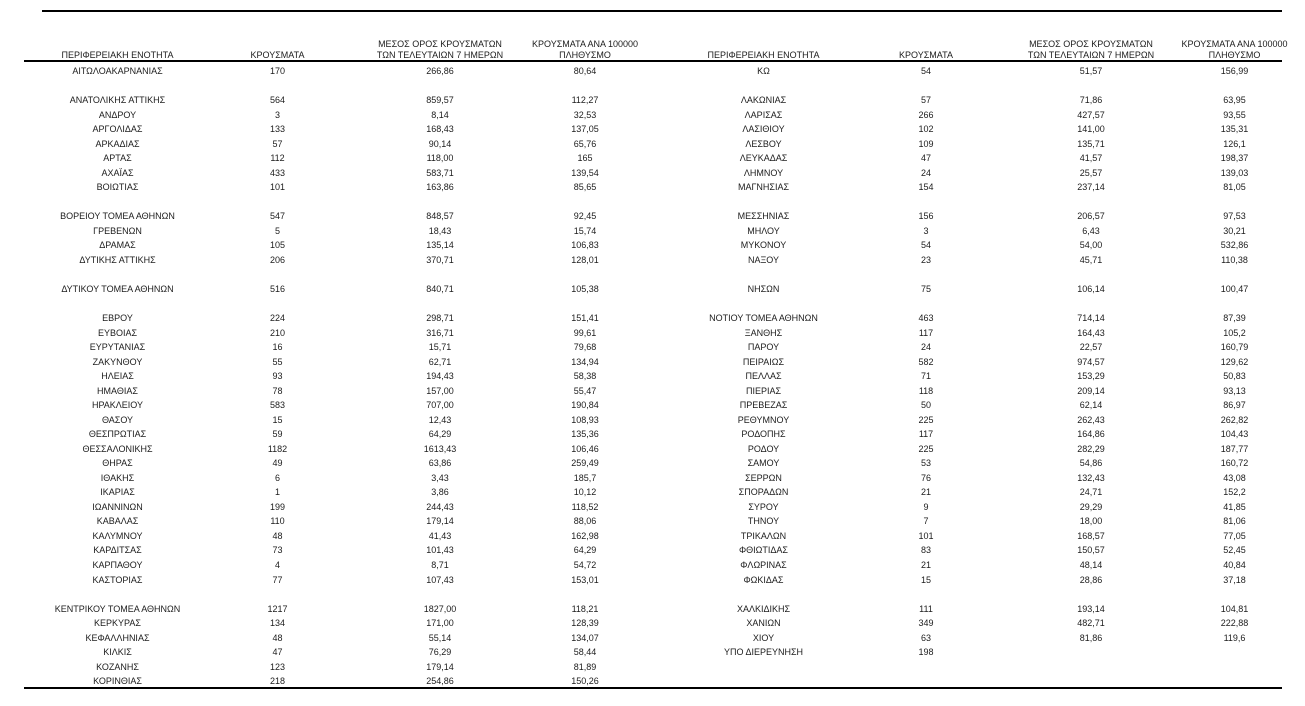 The image size is (1305, 706). What do you see at coordinates (1234, 172) in the screenshot?
I see `per-100k-cell: 139,03` at bounding box center [1234, 172].